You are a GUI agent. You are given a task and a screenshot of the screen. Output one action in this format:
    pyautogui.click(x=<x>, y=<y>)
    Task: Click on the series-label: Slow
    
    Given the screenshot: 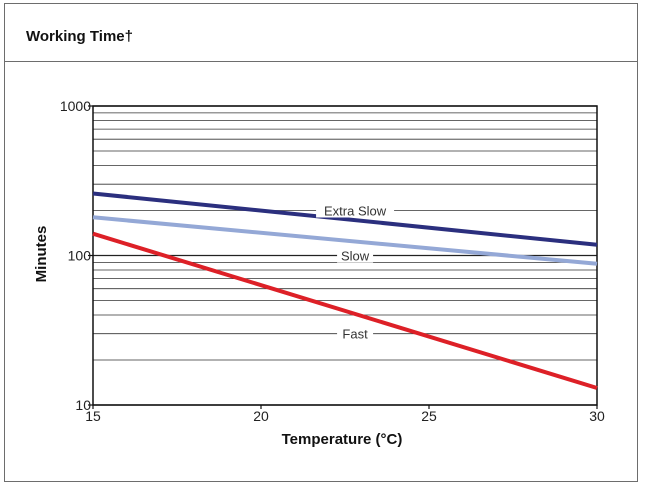 What is the action you would take?
    pyautogui.click(x=355, y=256)
    